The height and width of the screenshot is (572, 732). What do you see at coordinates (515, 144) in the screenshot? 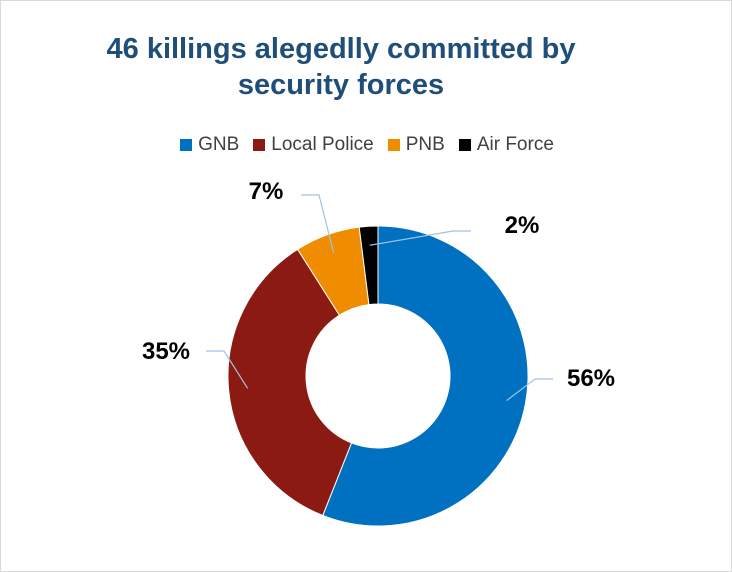
I see `legend-label-air-force: Air Force` at bounding box center [515, 144].